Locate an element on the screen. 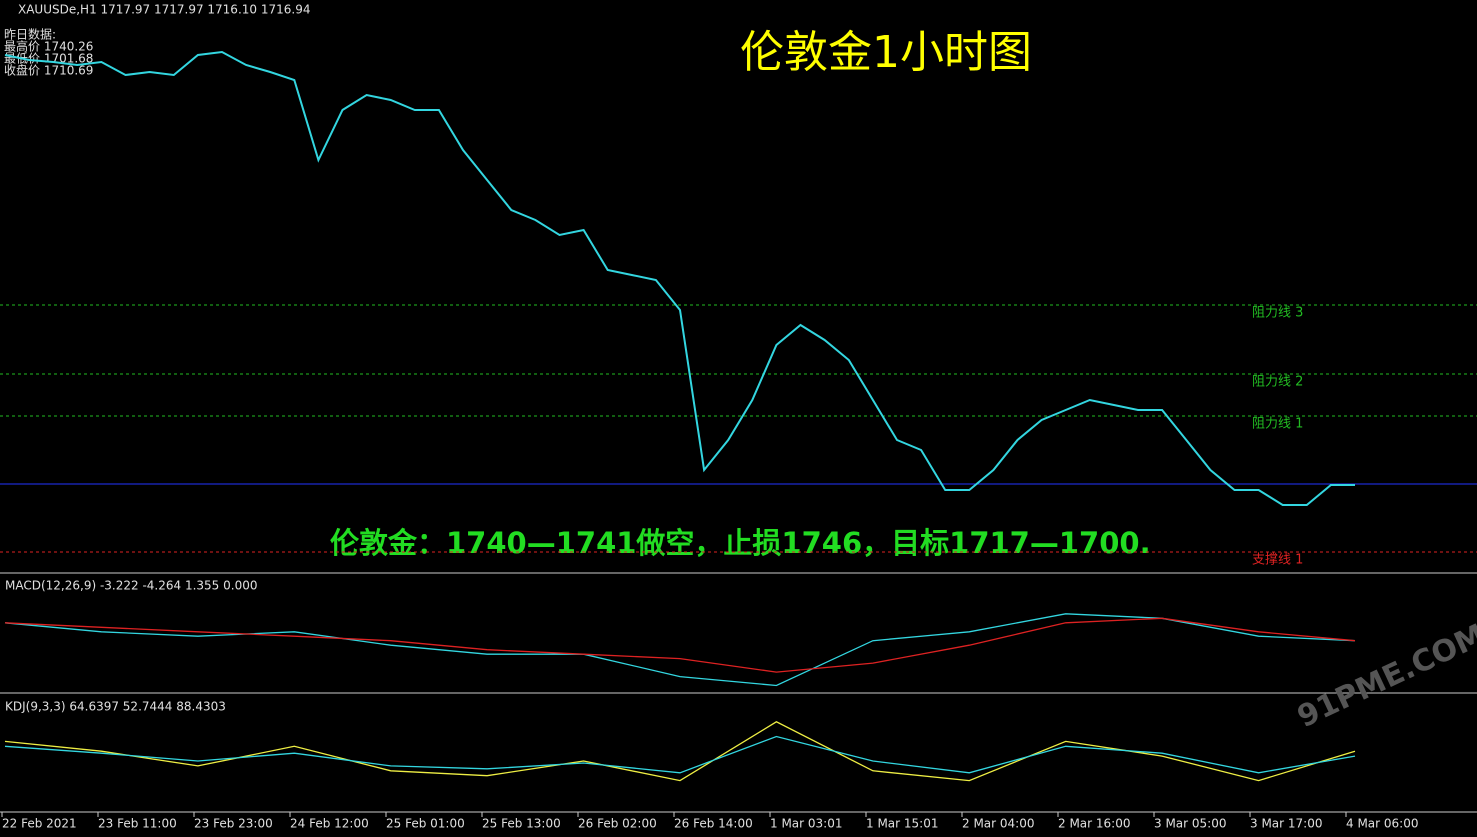 Image resolution: width=1477 pixels, height=837 pixels. level-label: 阻力线 3 is located at coordinates (1277, 313).